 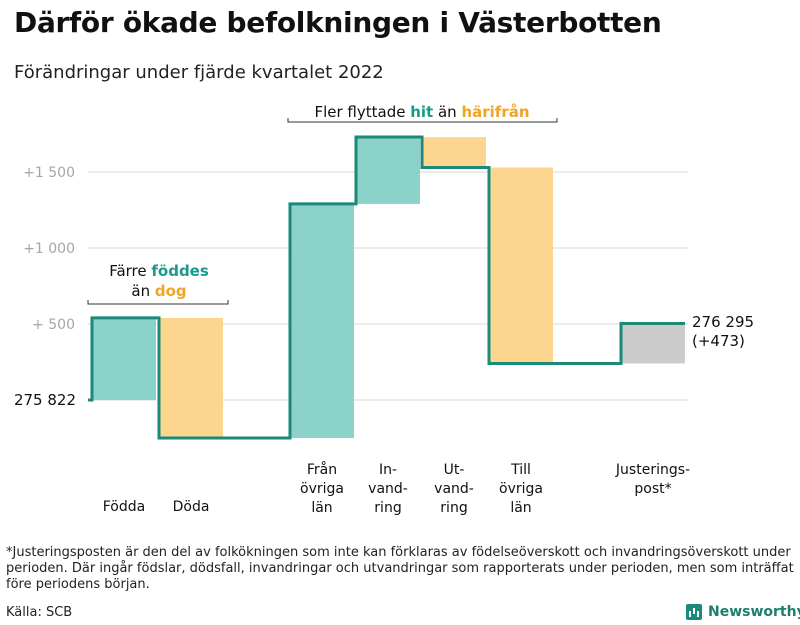 I want to click on category-label: Födda, so click(x=124, y=507).